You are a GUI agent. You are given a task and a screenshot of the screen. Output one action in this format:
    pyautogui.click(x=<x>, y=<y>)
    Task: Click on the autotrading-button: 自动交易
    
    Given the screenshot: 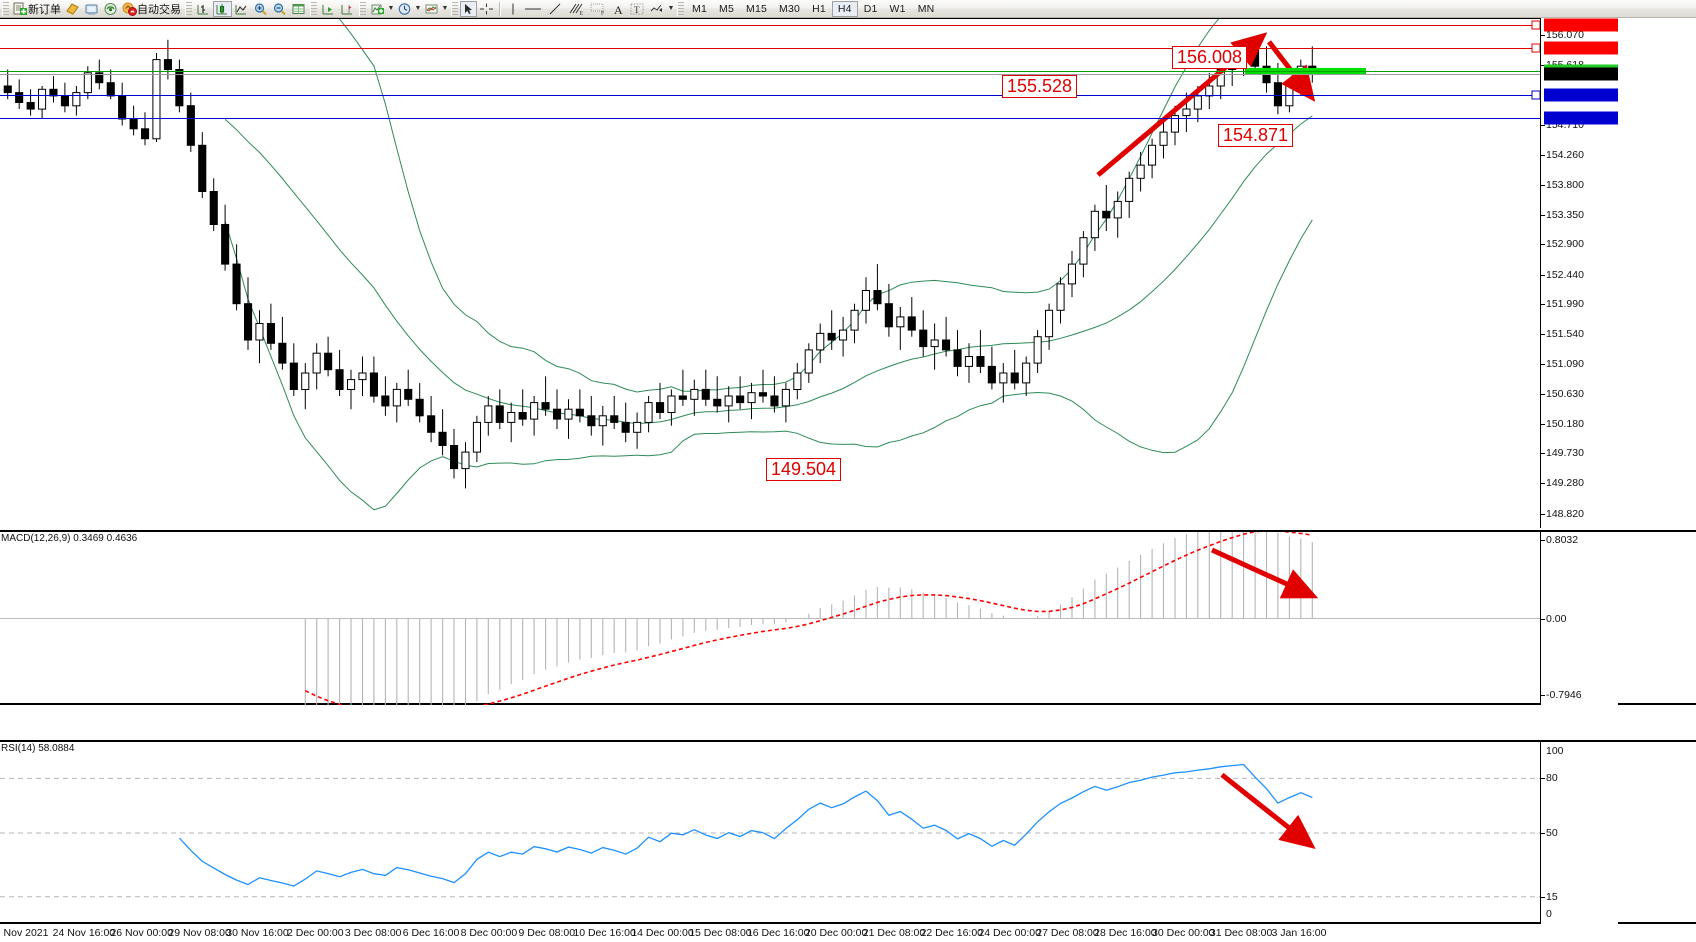 What is the action you would take?
    pyautogui.click(x=151, y=9)
    